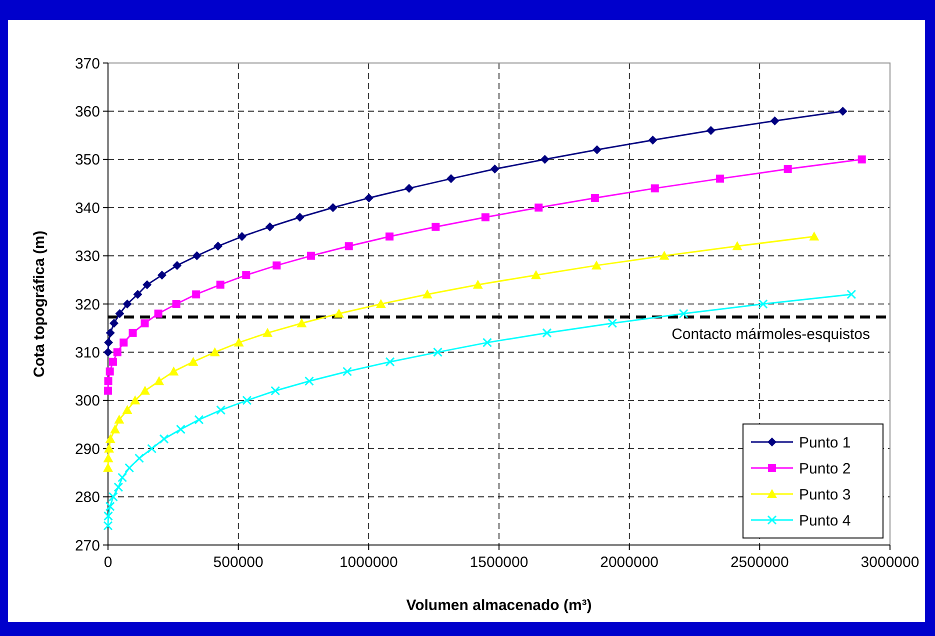  Describe the element at coordinates (87, 63) in the screenshot. I see `y-tick-label: 370` at that location.